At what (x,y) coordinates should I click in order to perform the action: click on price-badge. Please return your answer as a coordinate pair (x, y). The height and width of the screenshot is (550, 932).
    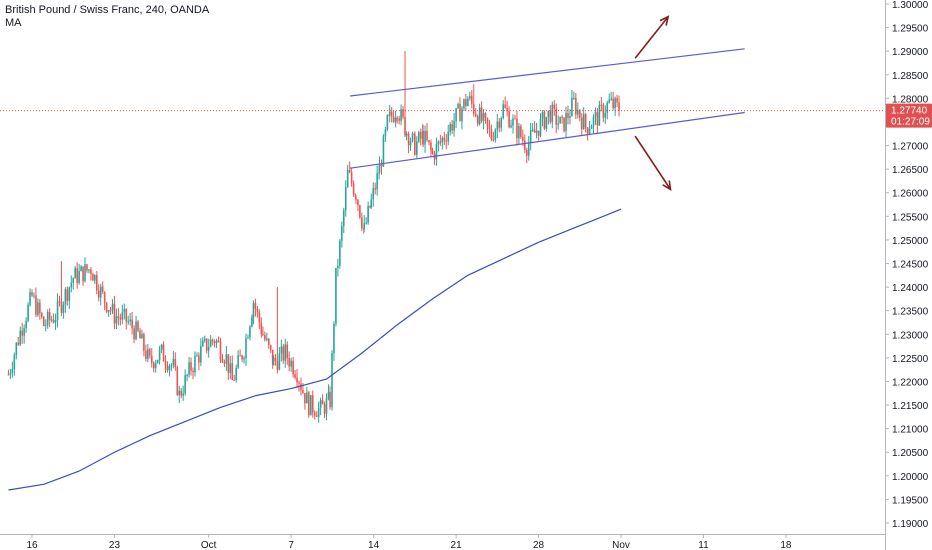
    Looking at the image, I should click on (909, 115).